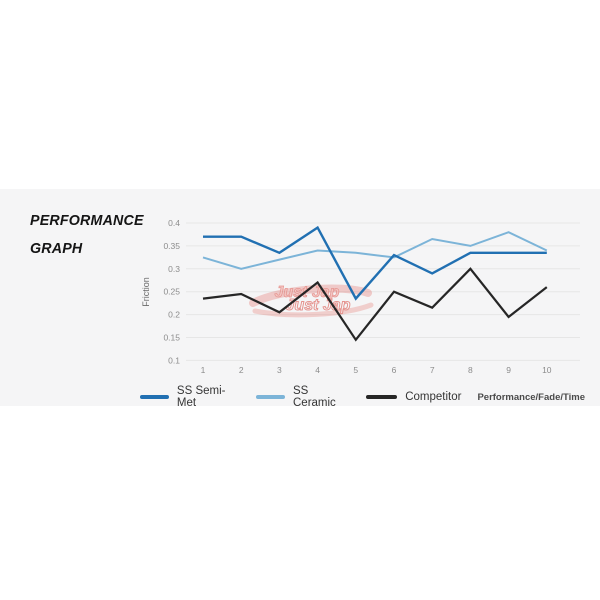 This screenshot has width=600, height=600. What do you see at coordinates (470, 370) in the screenshot?
I see `svg-text: 8` at bounding box center [470, 370].